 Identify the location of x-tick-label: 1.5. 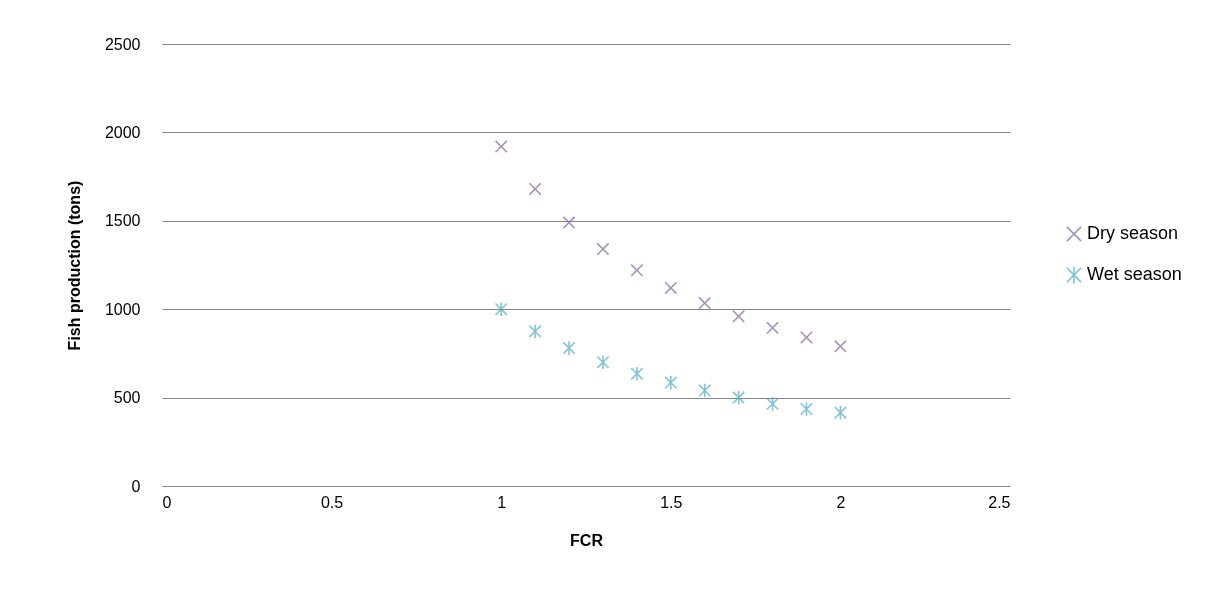
(671, 502).